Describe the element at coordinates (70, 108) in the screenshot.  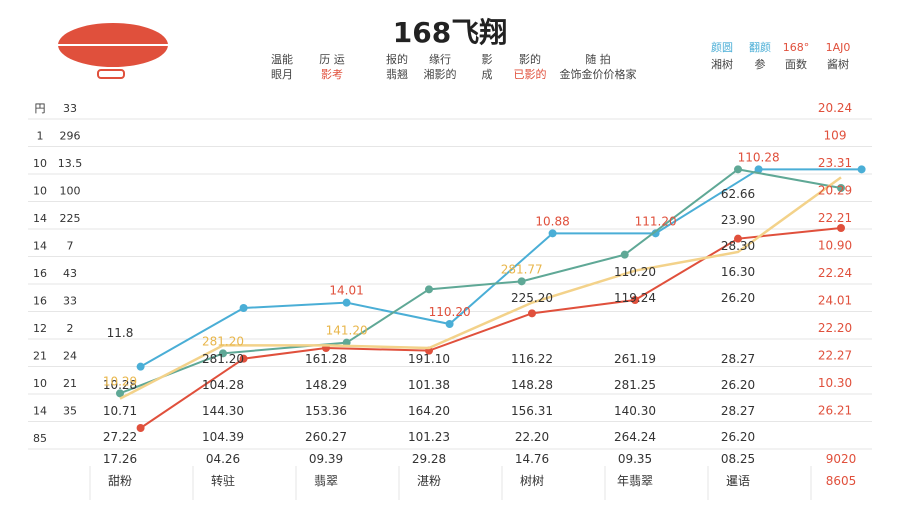
I see `row-value: 33` at that location.